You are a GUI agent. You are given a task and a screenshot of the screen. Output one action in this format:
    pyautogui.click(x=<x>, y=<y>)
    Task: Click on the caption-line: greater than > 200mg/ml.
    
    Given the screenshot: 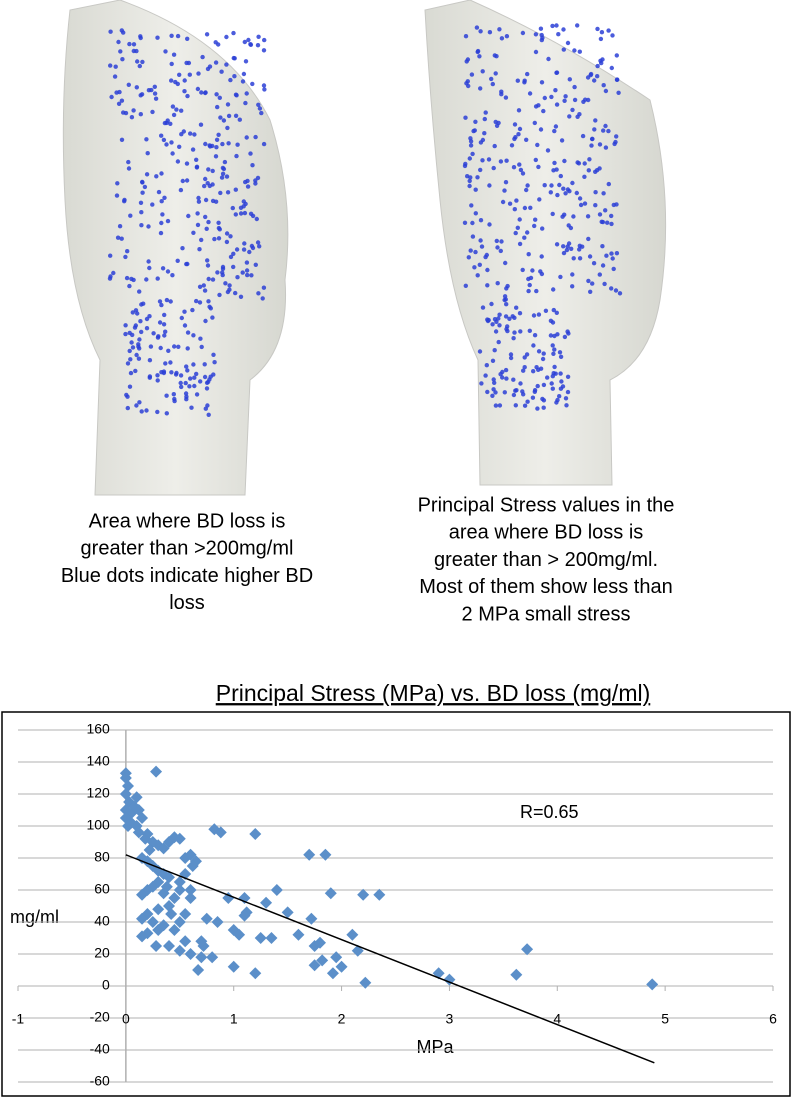 What is the action you would take?
    pyautogui.click(x=546, y=560)
    